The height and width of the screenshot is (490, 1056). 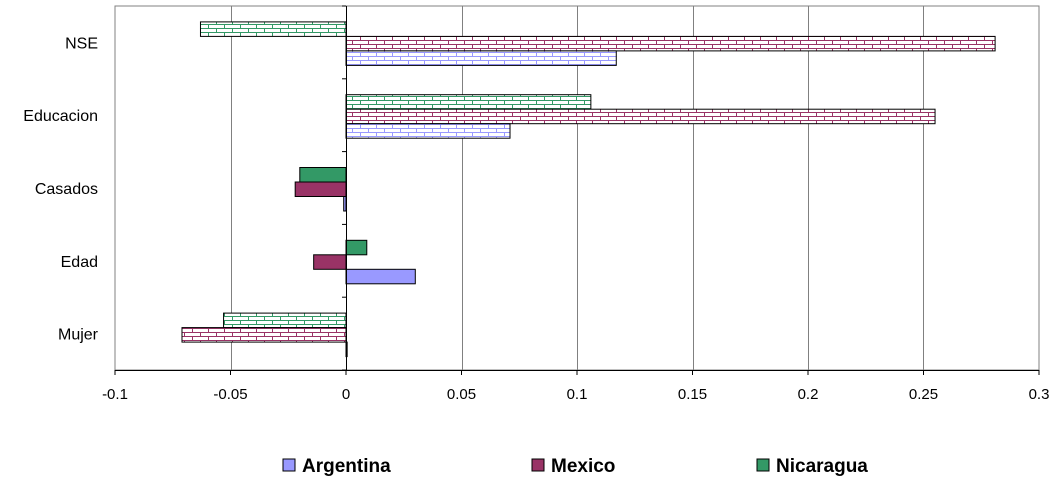 I want to click on category-label: Educacion, so click(x=60, y=116).